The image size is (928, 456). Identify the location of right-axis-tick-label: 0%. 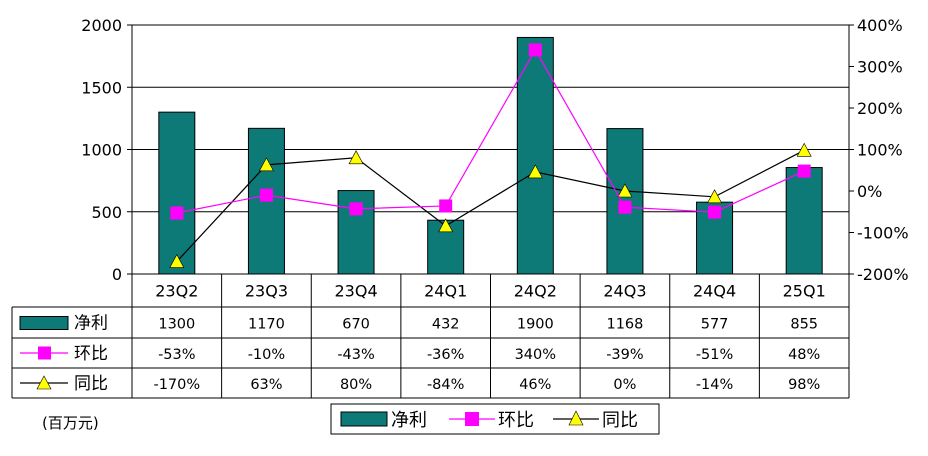
(869, 191).